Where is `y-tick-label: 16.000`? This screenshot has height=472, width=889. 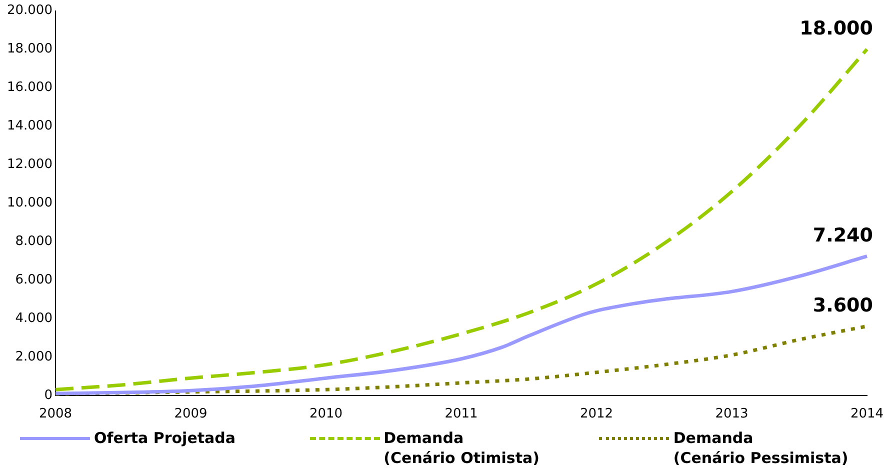 y-tick-label: 16.000 is located at coordinates (29, 88).